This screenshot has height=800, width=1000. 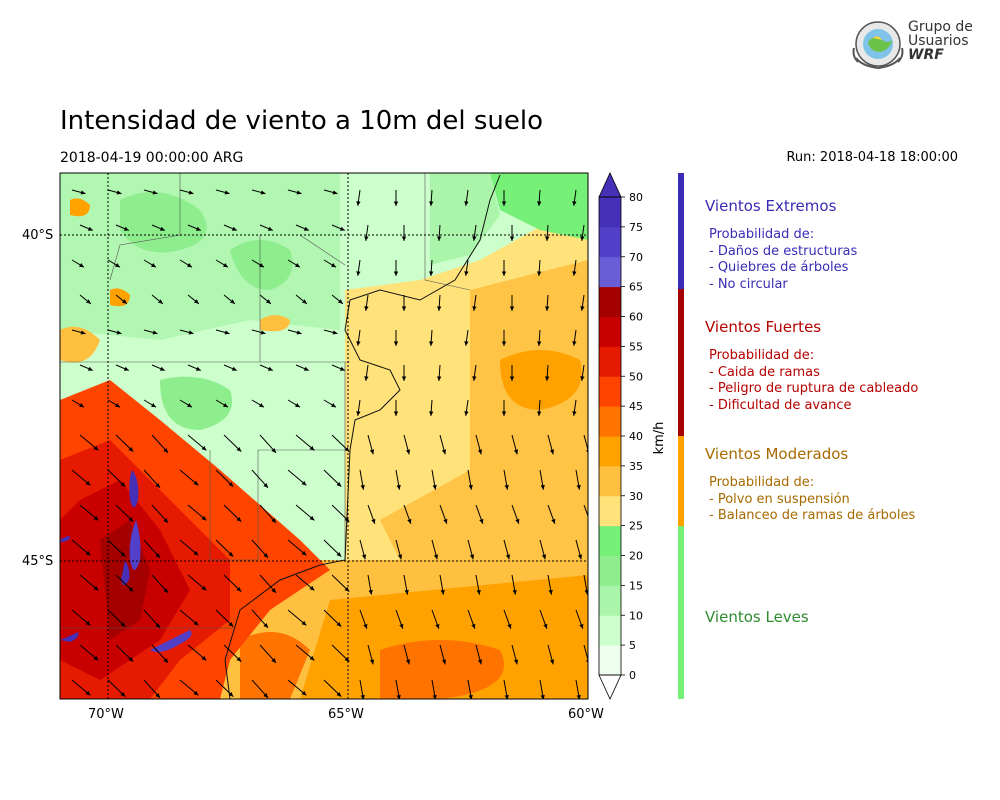 What do you see at coordinates (757, 617) in the screenshot?
I see `category-light-title: Vientos Leves` at bounding box center [757, 617].